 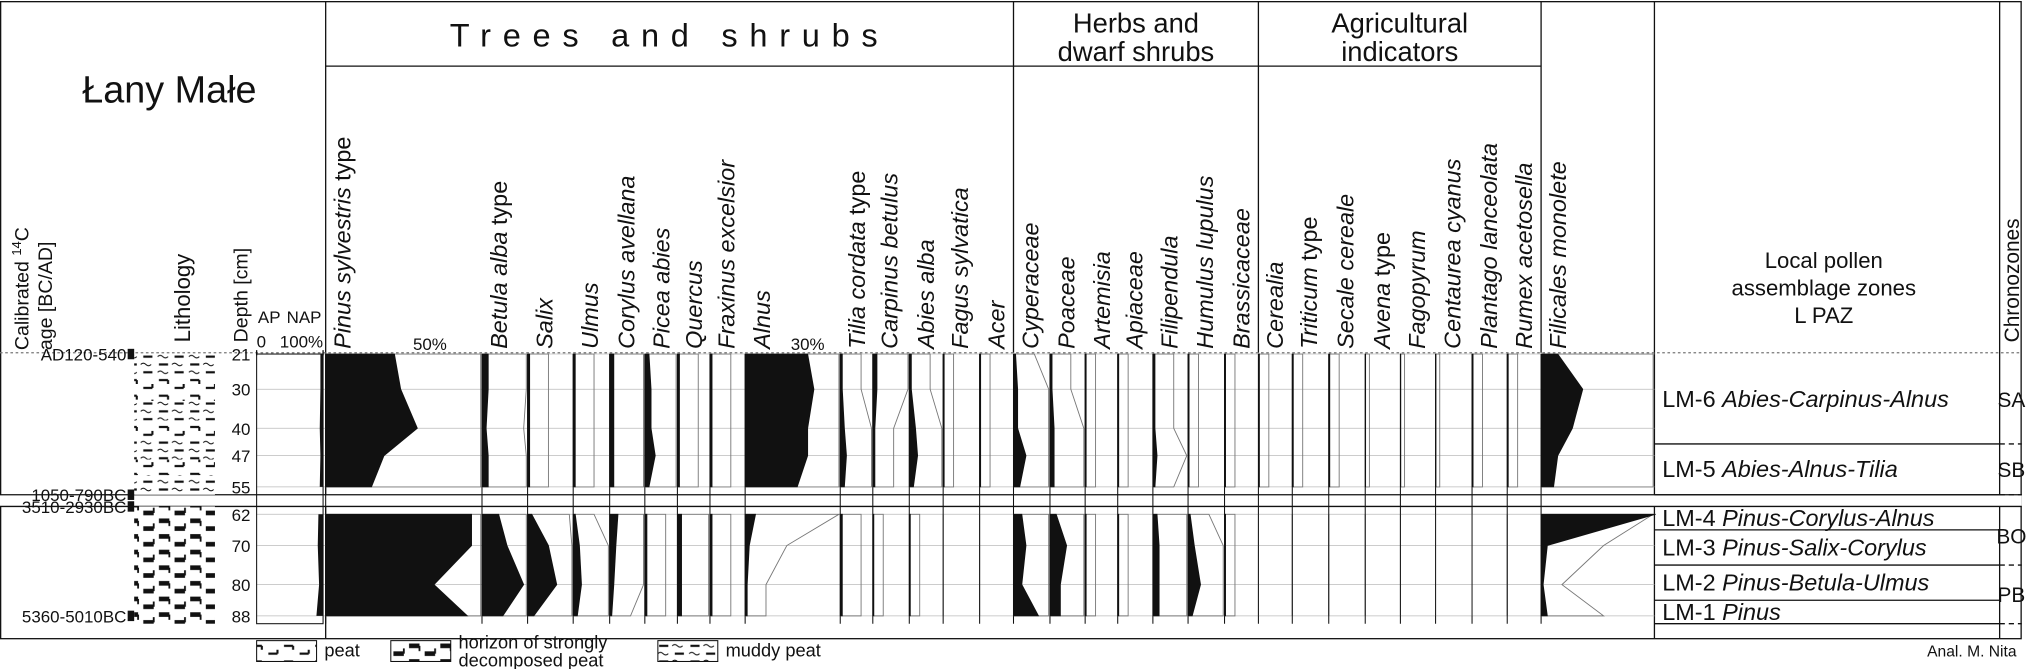 I want to click on depth-label: 47, so click(x=241, y=456).